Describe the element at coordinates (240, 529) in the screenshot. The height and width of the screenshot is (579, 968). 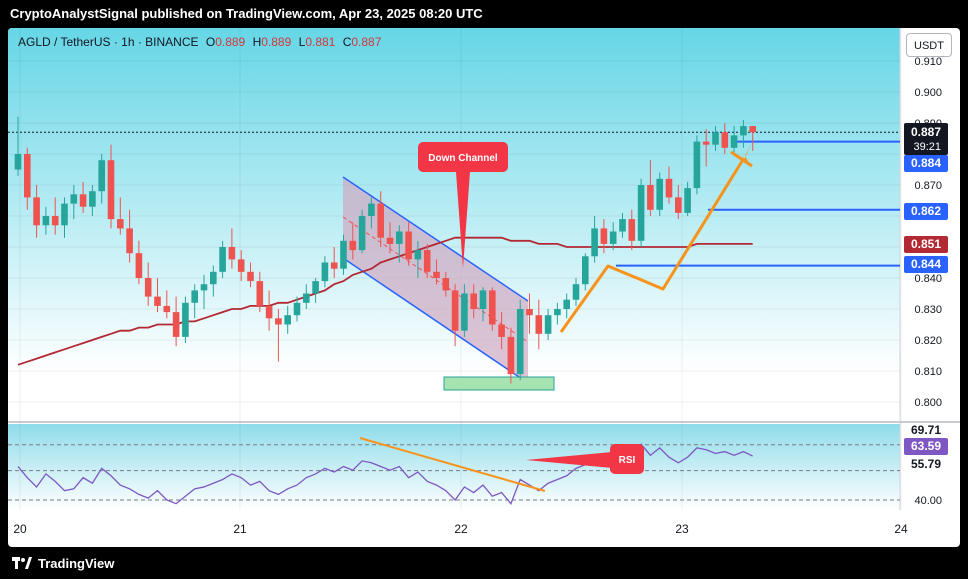
I see `time-tick-label: 21` at that location.